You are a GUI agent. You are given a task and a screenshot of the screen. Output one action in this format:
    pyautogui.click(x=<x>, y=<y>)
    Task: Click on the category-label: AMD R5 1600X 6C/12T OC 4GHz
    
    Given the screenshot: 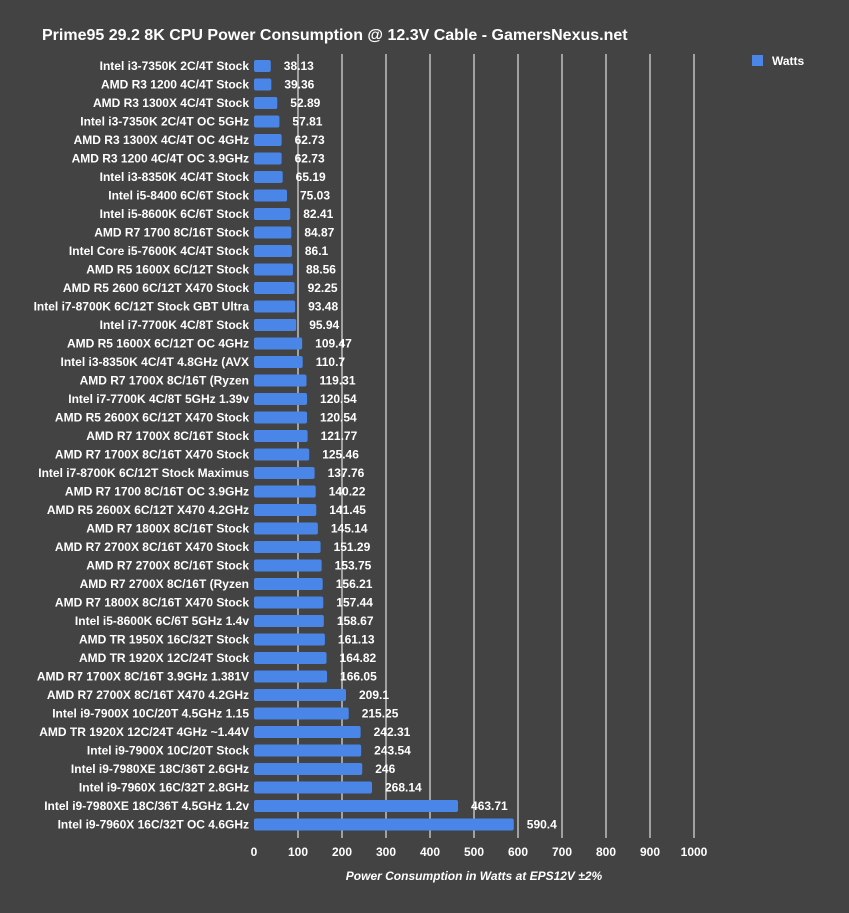 What is the action you would take?
    pyautogui.click(x=158, y=344)
    